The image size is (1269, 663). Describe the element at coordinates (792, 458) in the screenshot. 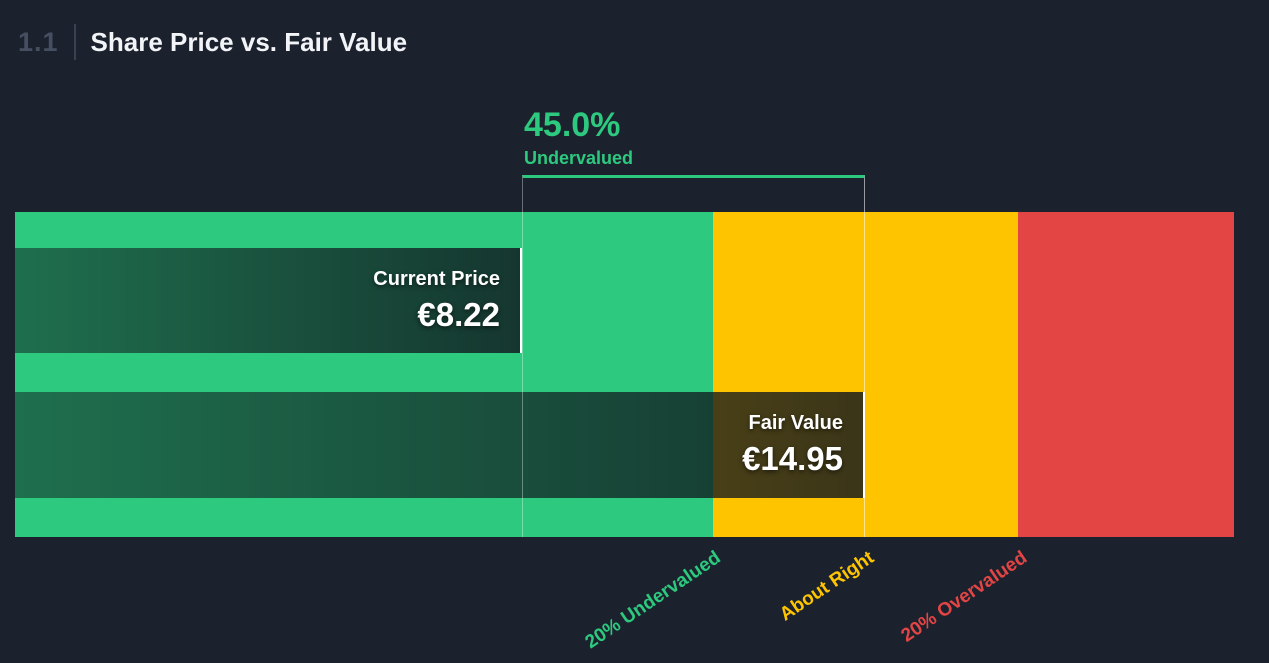

I see `fair-value-value: €14.95` at that location.